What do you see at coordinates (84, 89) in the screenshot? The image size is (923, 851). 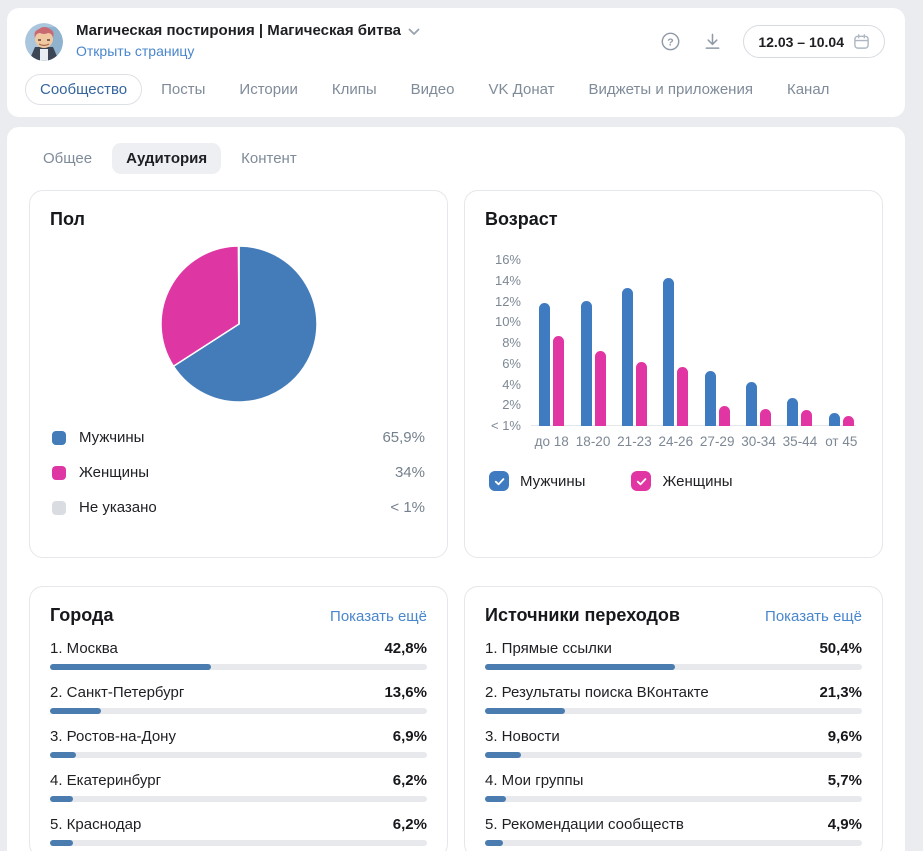 I see `tab-сообщество: Сообщество` at bounding box center [84, 89].